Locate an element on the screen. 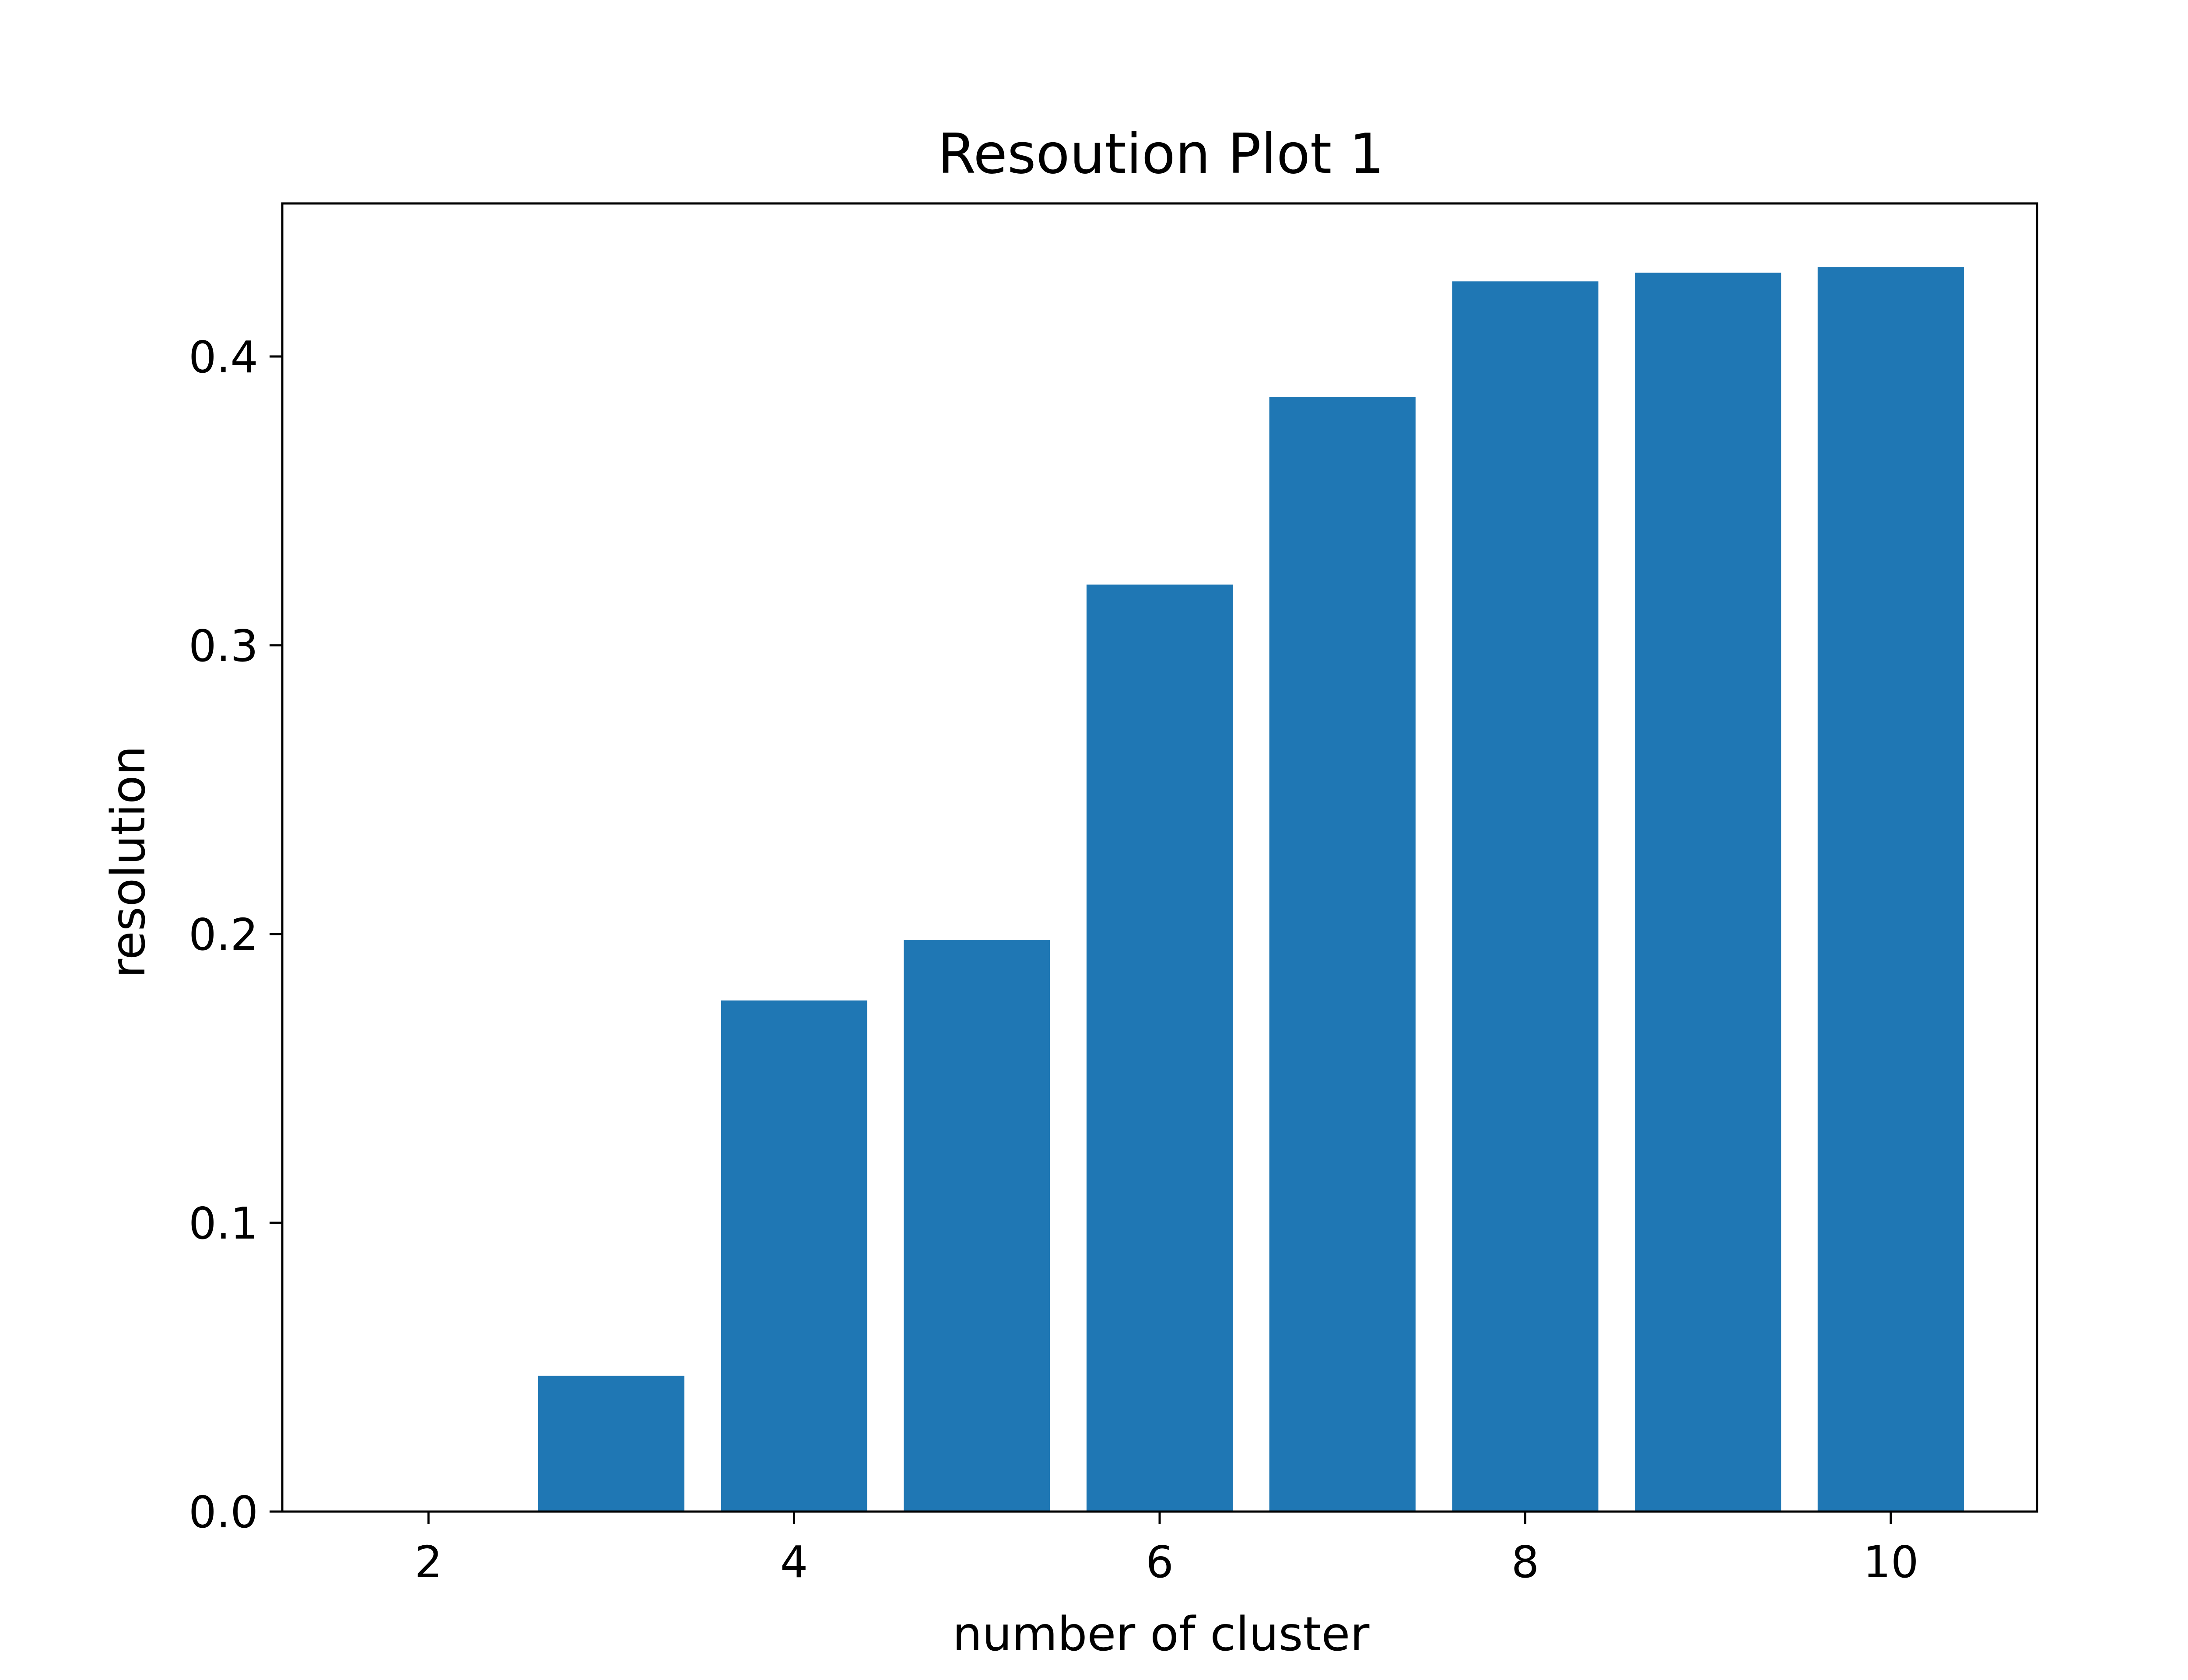  x-tick-label: 6 is located at coordinates (1160, 1562).